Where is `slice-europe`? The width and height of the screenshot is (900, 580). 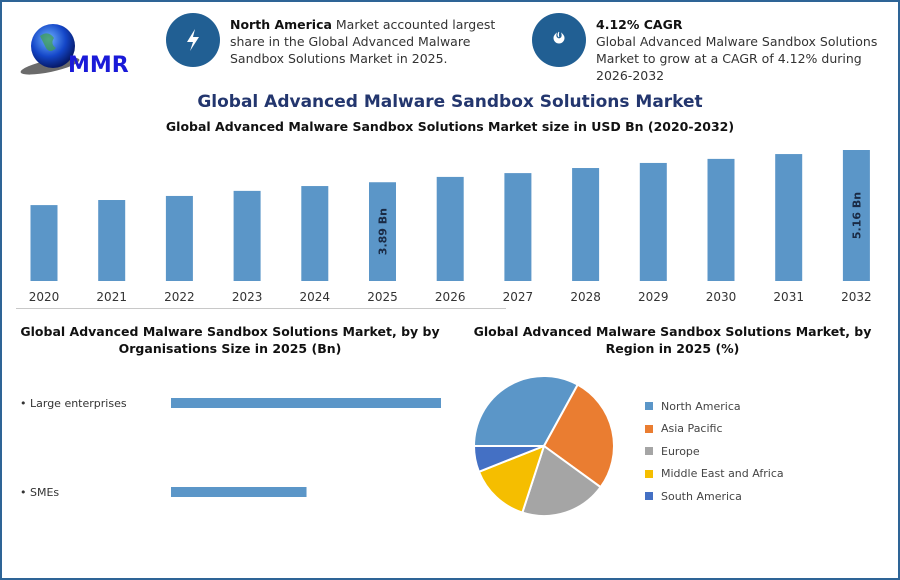 slice-europe is located at coordinates (562, 480).